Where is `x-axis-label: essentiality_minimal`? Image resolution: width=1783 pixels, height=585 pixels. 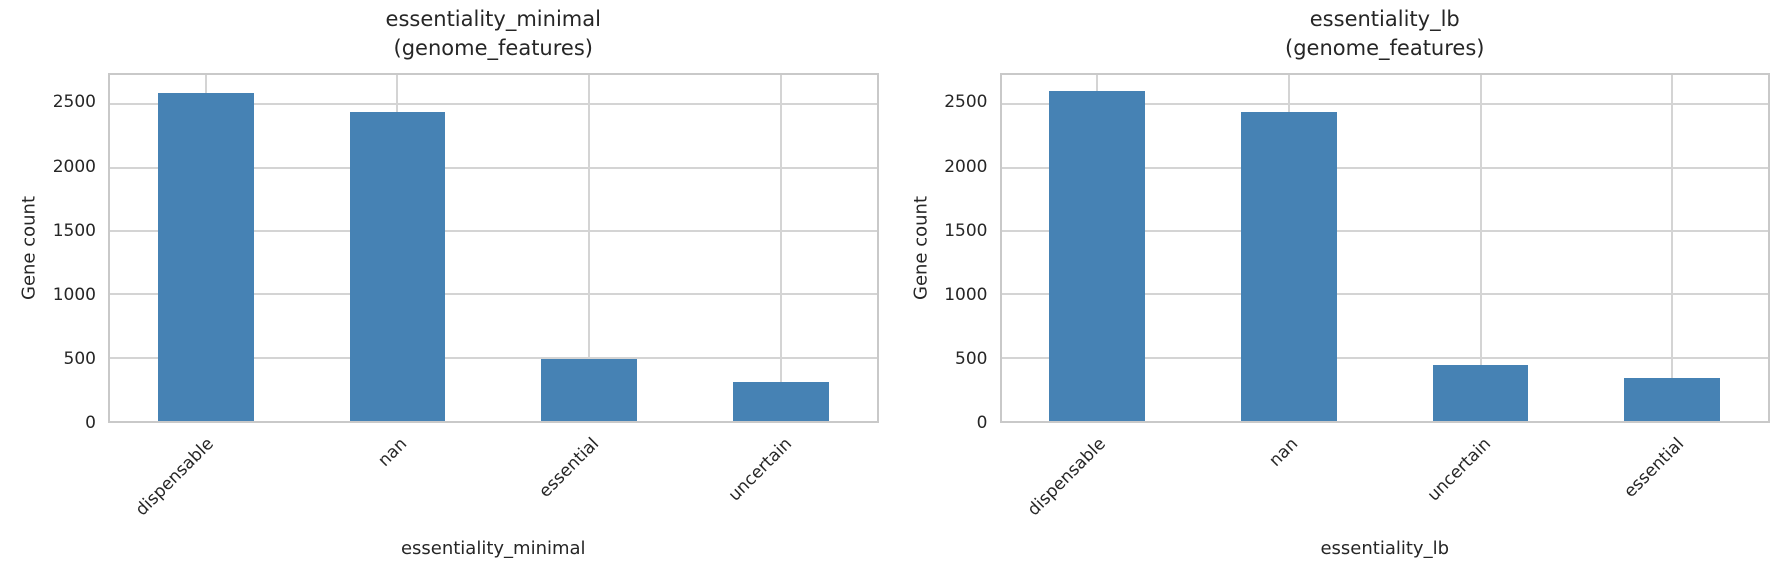 x-axis-label: essentiality_minimal is located at coordinates (493, 548).